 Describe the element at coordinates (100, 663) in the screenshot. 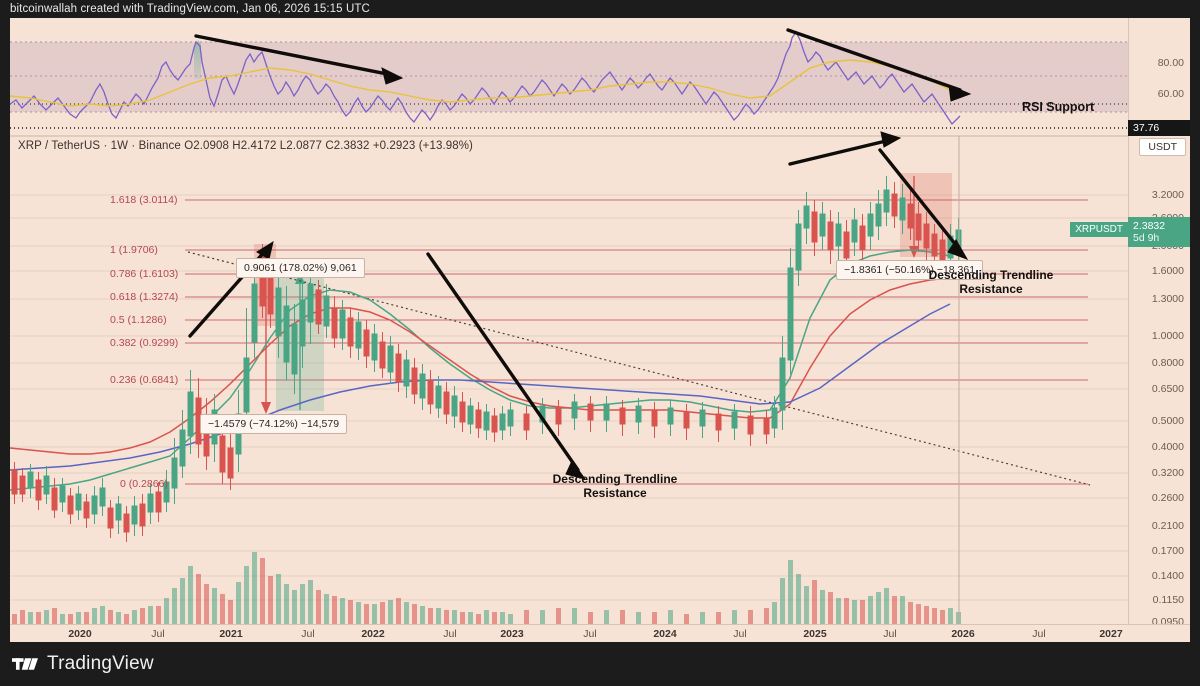

I see `tradingview-wordmark: TradingView` at that location.